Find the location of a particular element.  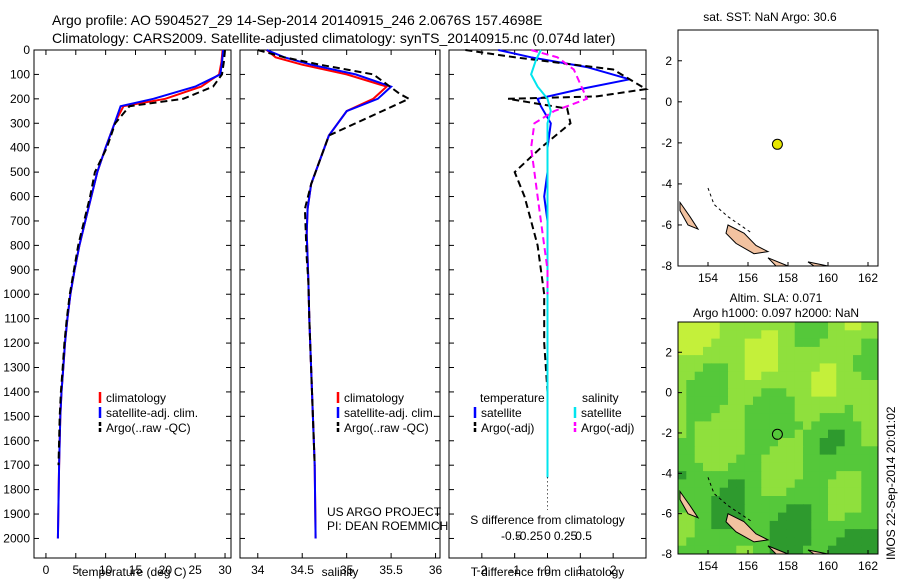

sst-map-ytick-label: -6 is located at coordinates (666, 225).